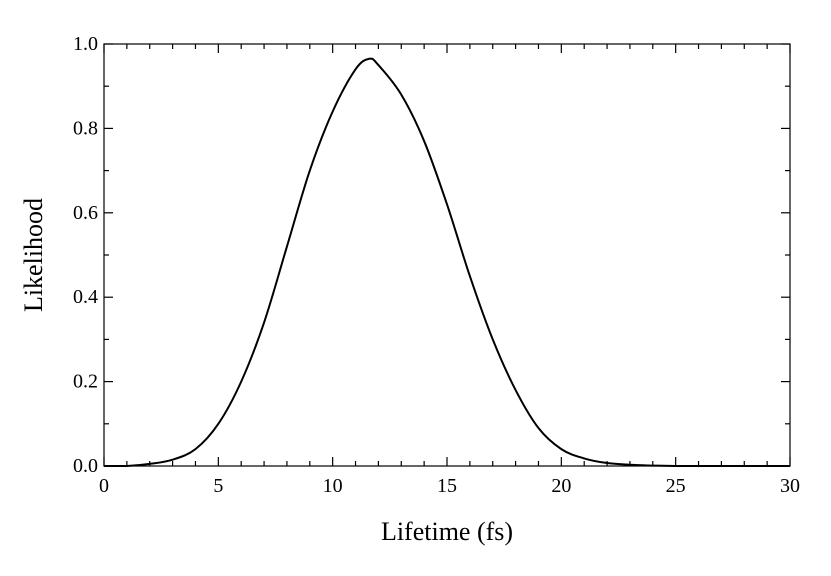 The image size is (831, 576). Describe the element at coordinates (85, 382) in the screenshot. I see `y-tick-label: 0.2` at that location.